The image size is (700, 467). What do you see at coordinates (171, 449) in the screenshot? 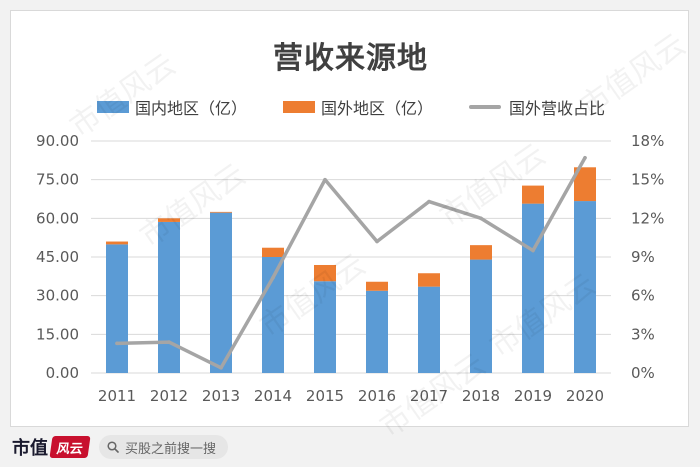
I see `search-text: 买股之前搜一搜` at bounding box center [171, 449].